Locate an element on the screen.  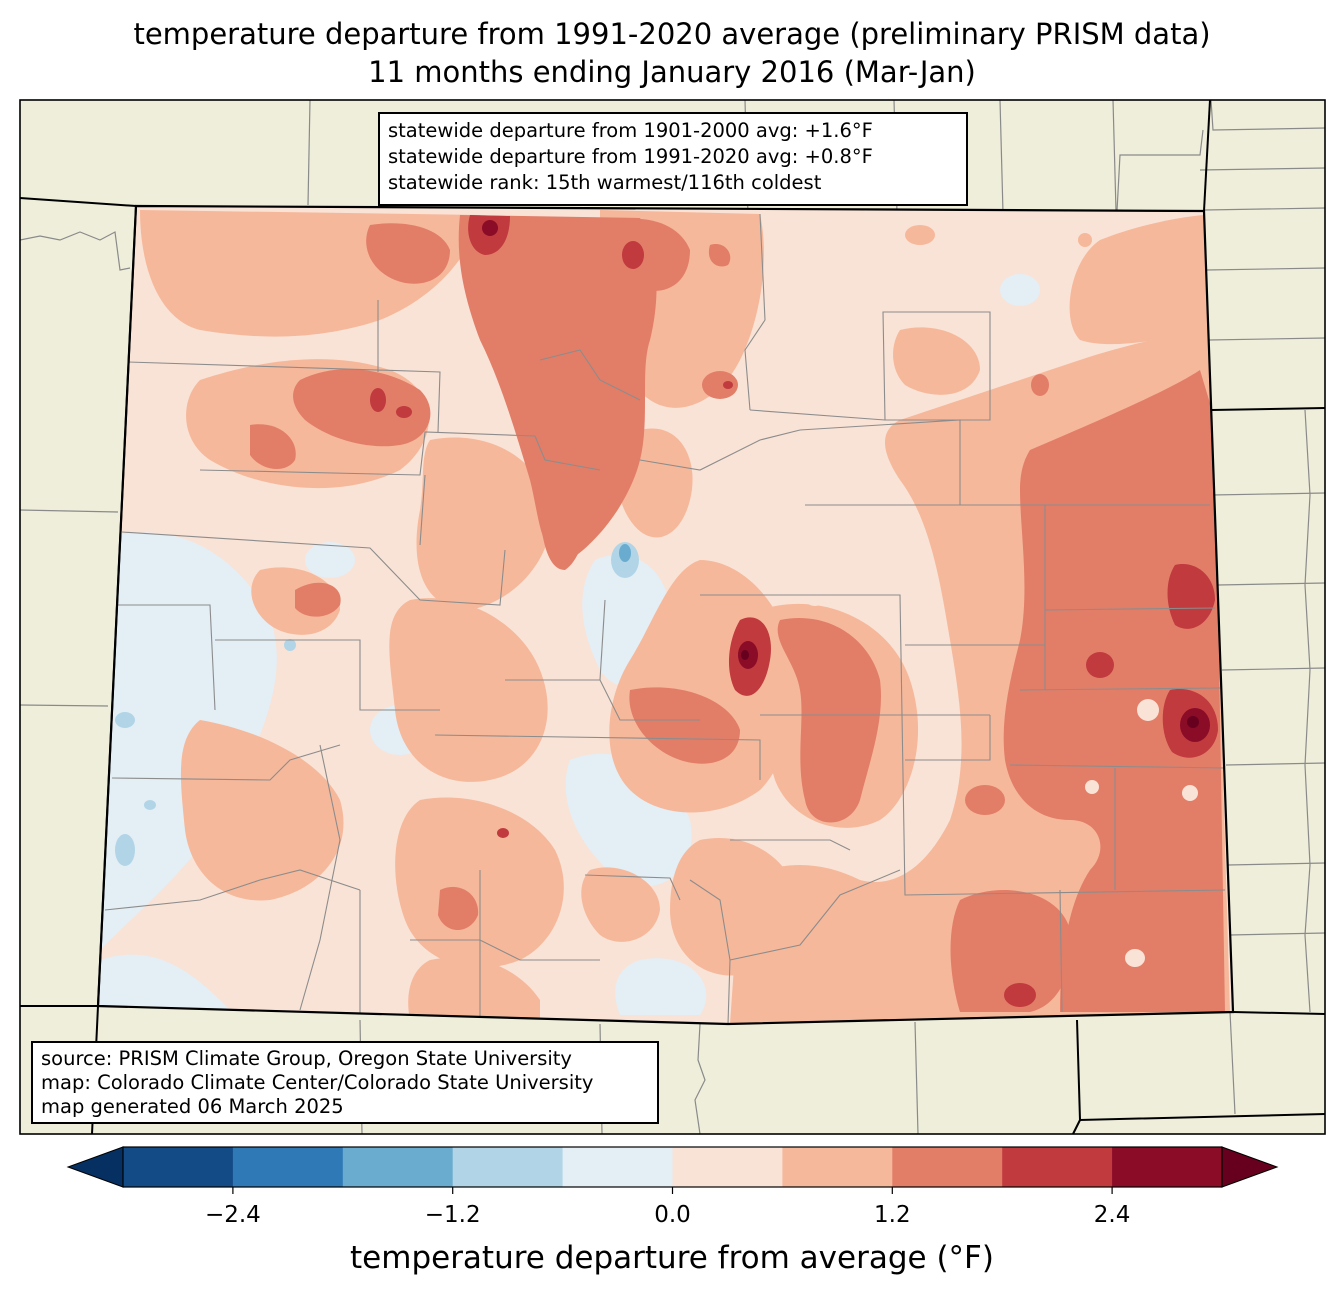
map-subtitle: 11 months ending January 2016 (Mar-Jan) is located at coordinates (672, 72).